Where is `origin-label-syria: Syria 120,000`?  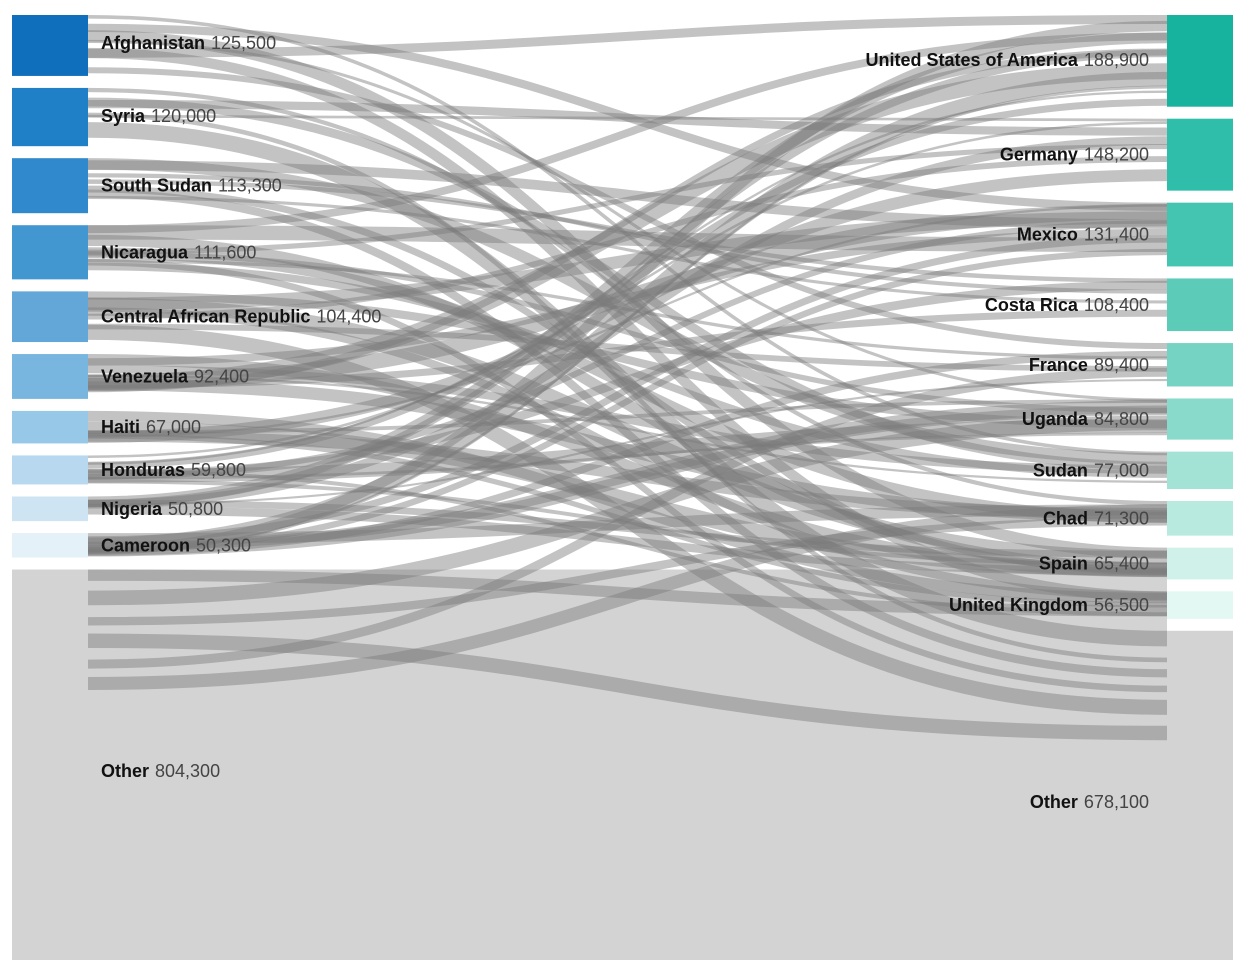 origin-label-syria: Syria 120,000 is located at coordinates (158, 116).